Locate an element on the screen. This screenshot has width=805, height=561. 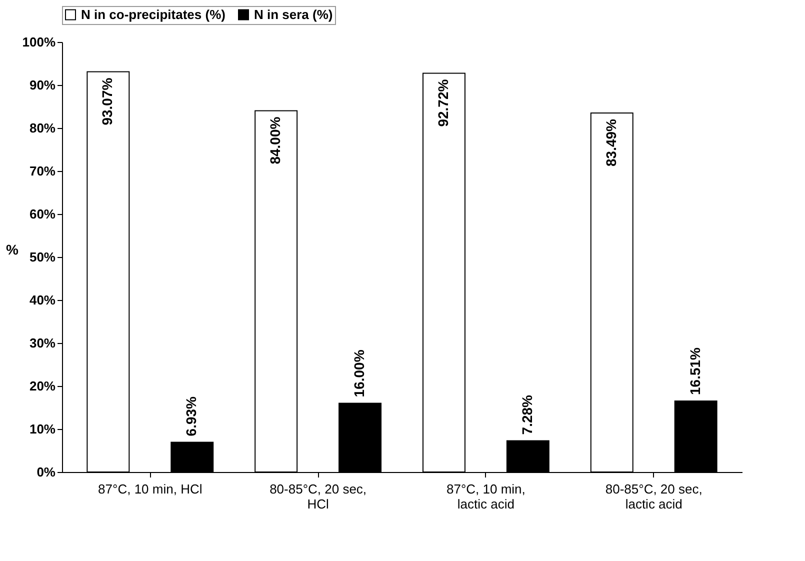
data-label: 92.72% is located at coordinates (442, 102).